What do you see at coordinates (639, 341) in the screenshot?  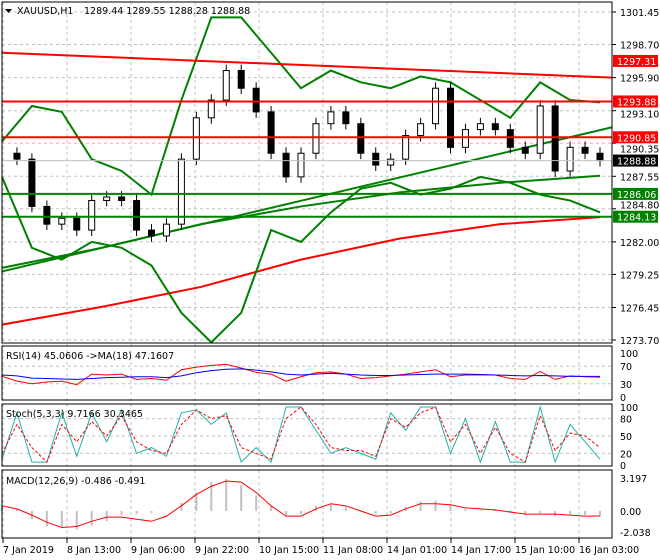 I see `y-tick-label: 1273.70` at bounding box center [639, 341].